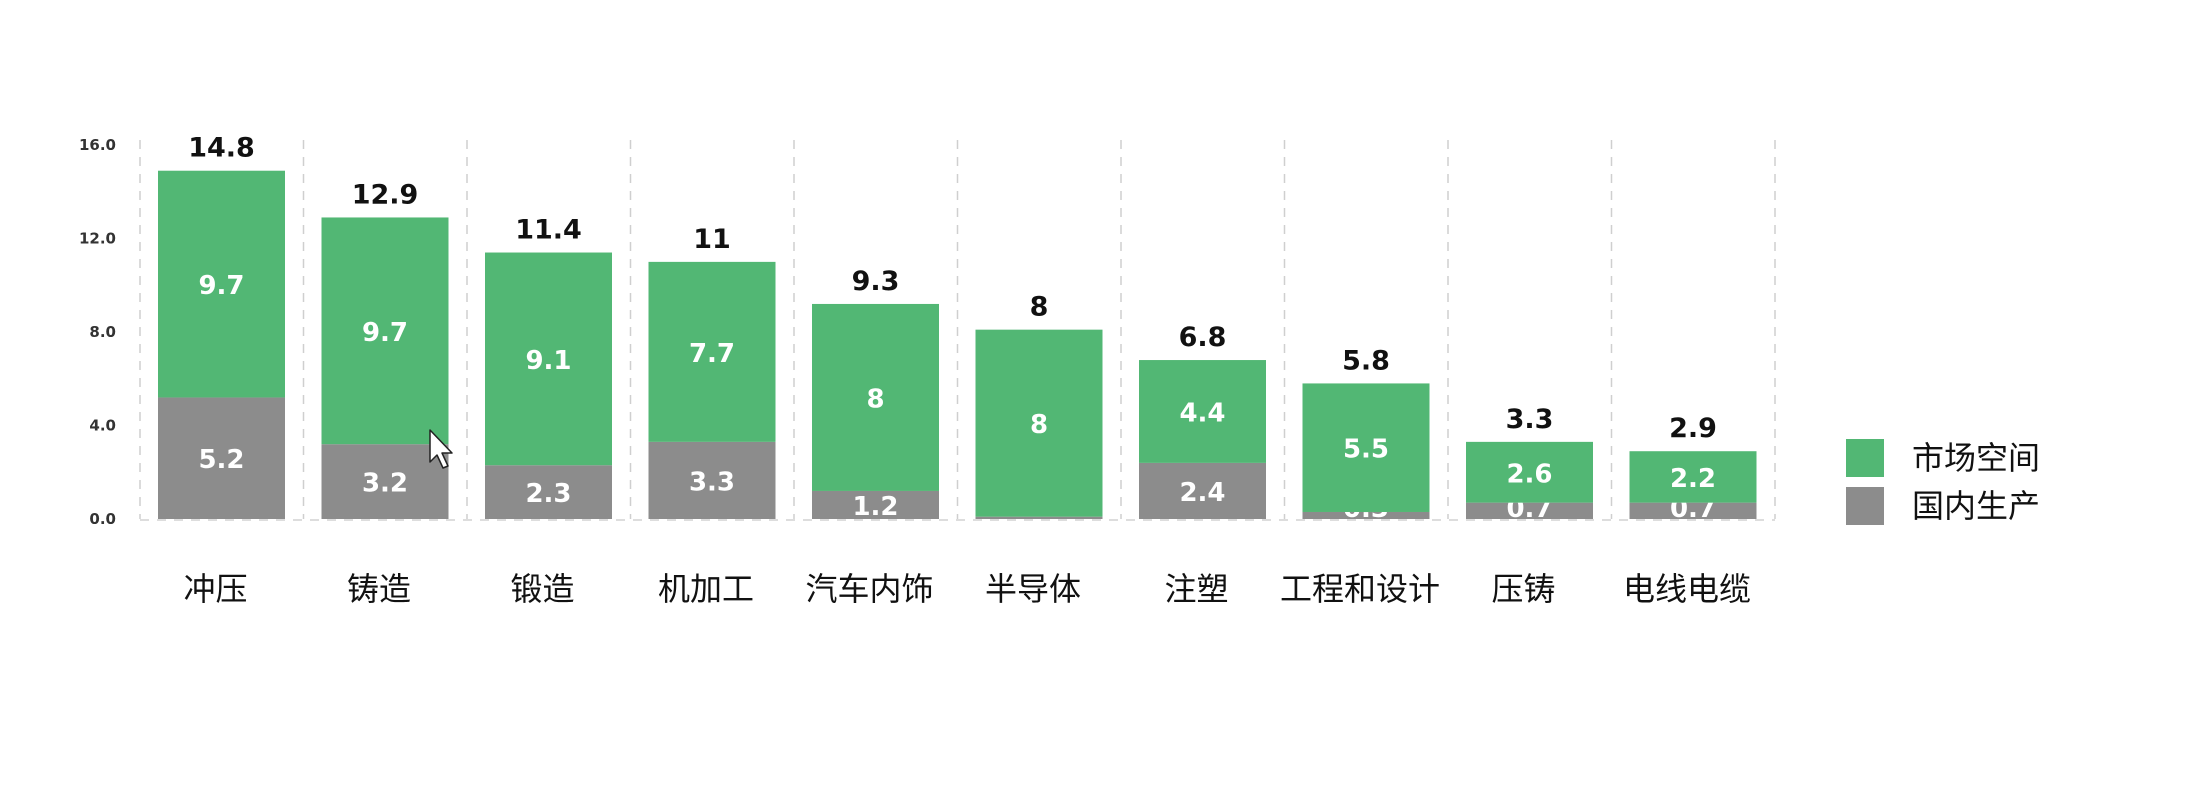  What do you see at coordinates (1196, 589) in the screenshot?
I see `category-label: 注塑` at bounding box center [1196, 589].